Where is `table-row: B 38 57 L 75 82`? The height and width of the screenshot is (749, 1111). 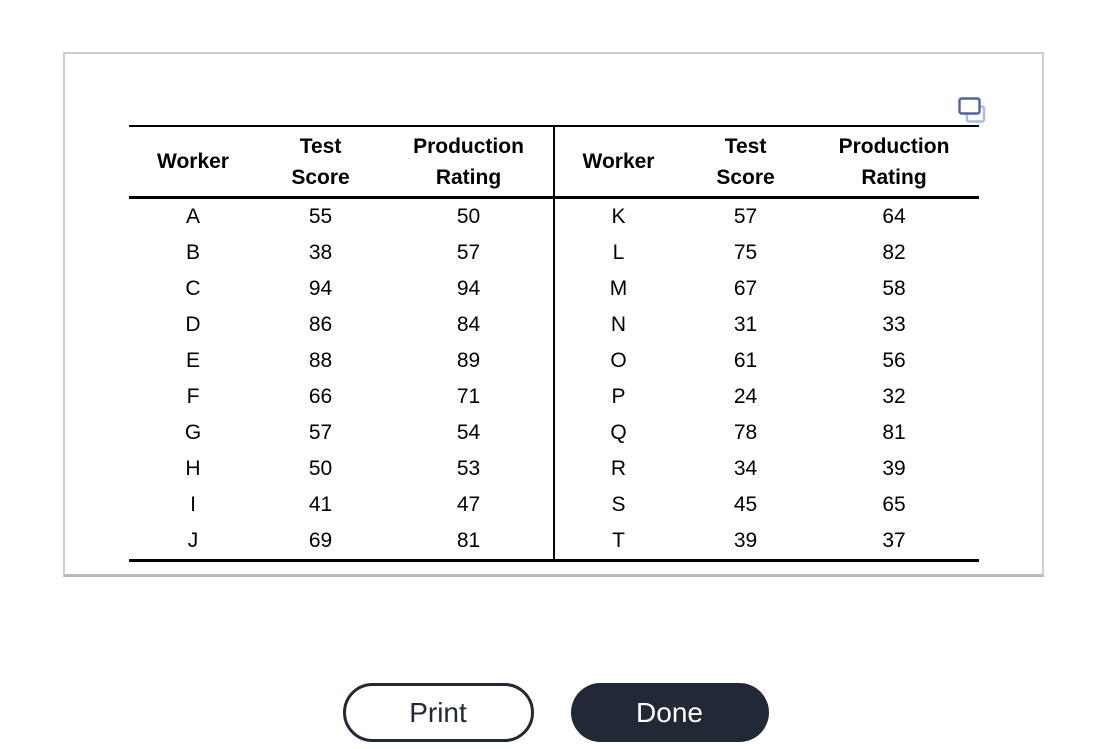
table-row: B 38 57 L 75 82 is located at coordinates (554, 253).